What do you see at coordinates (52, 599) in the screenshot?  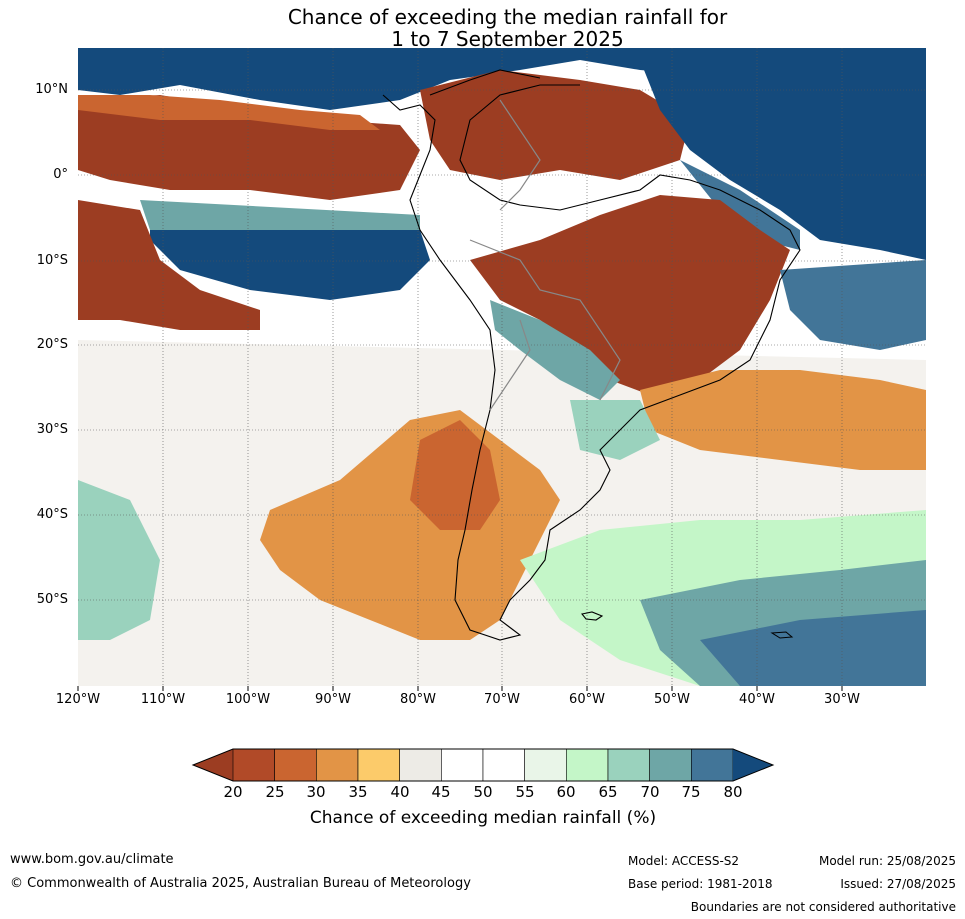 I see `lat-label-50s: 50°S` at bounding box center [52, 599].